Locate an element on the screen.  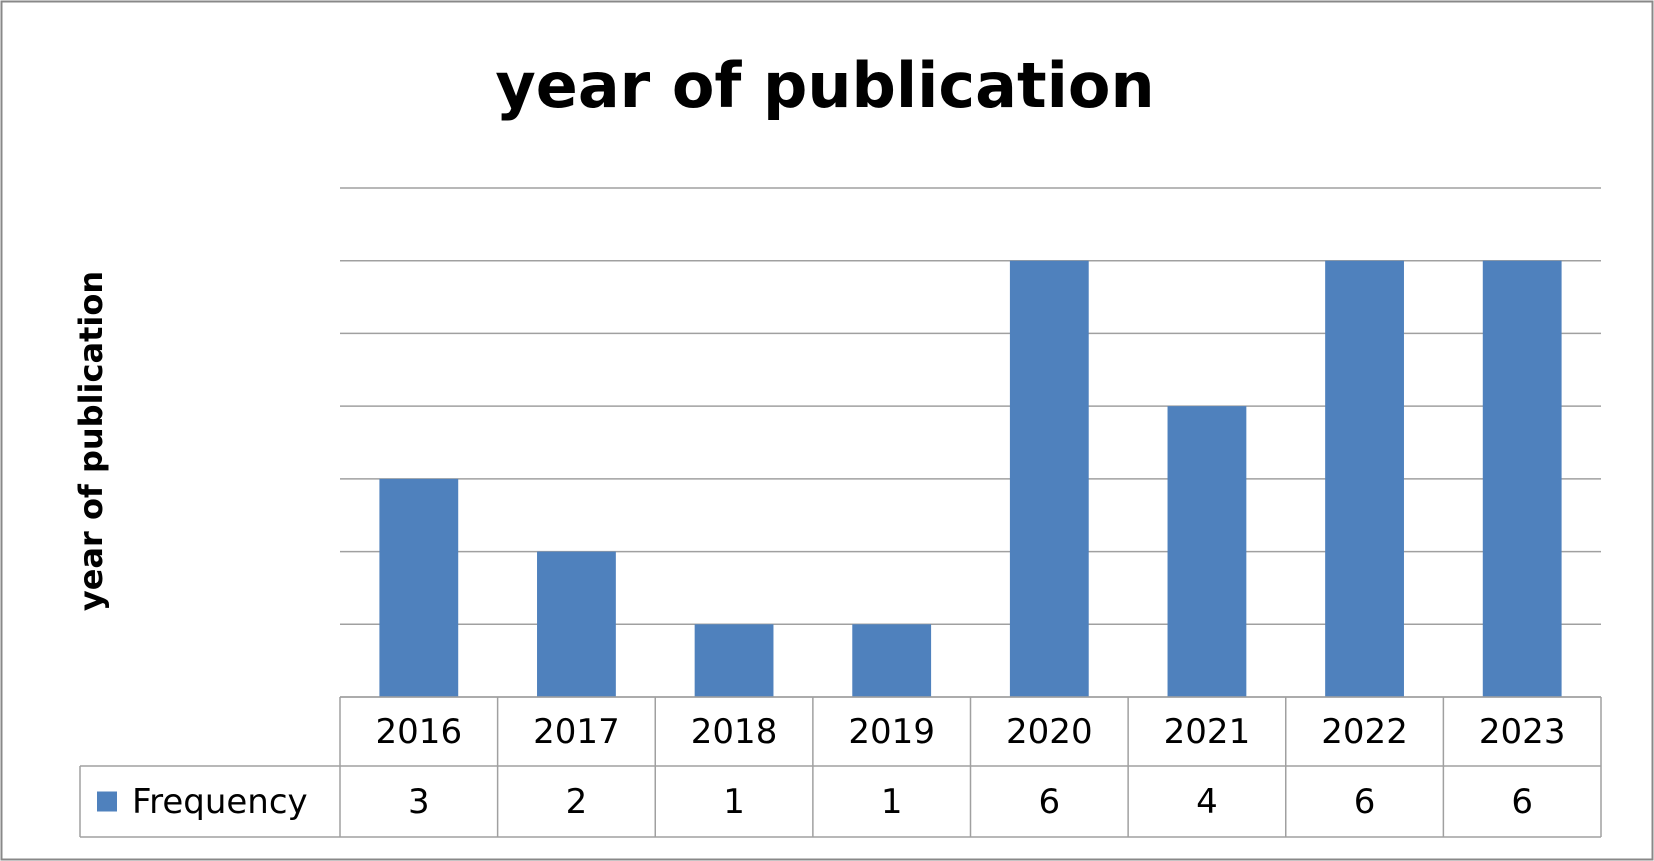
chart-title: year of publication is located at coordinates (824, 85).